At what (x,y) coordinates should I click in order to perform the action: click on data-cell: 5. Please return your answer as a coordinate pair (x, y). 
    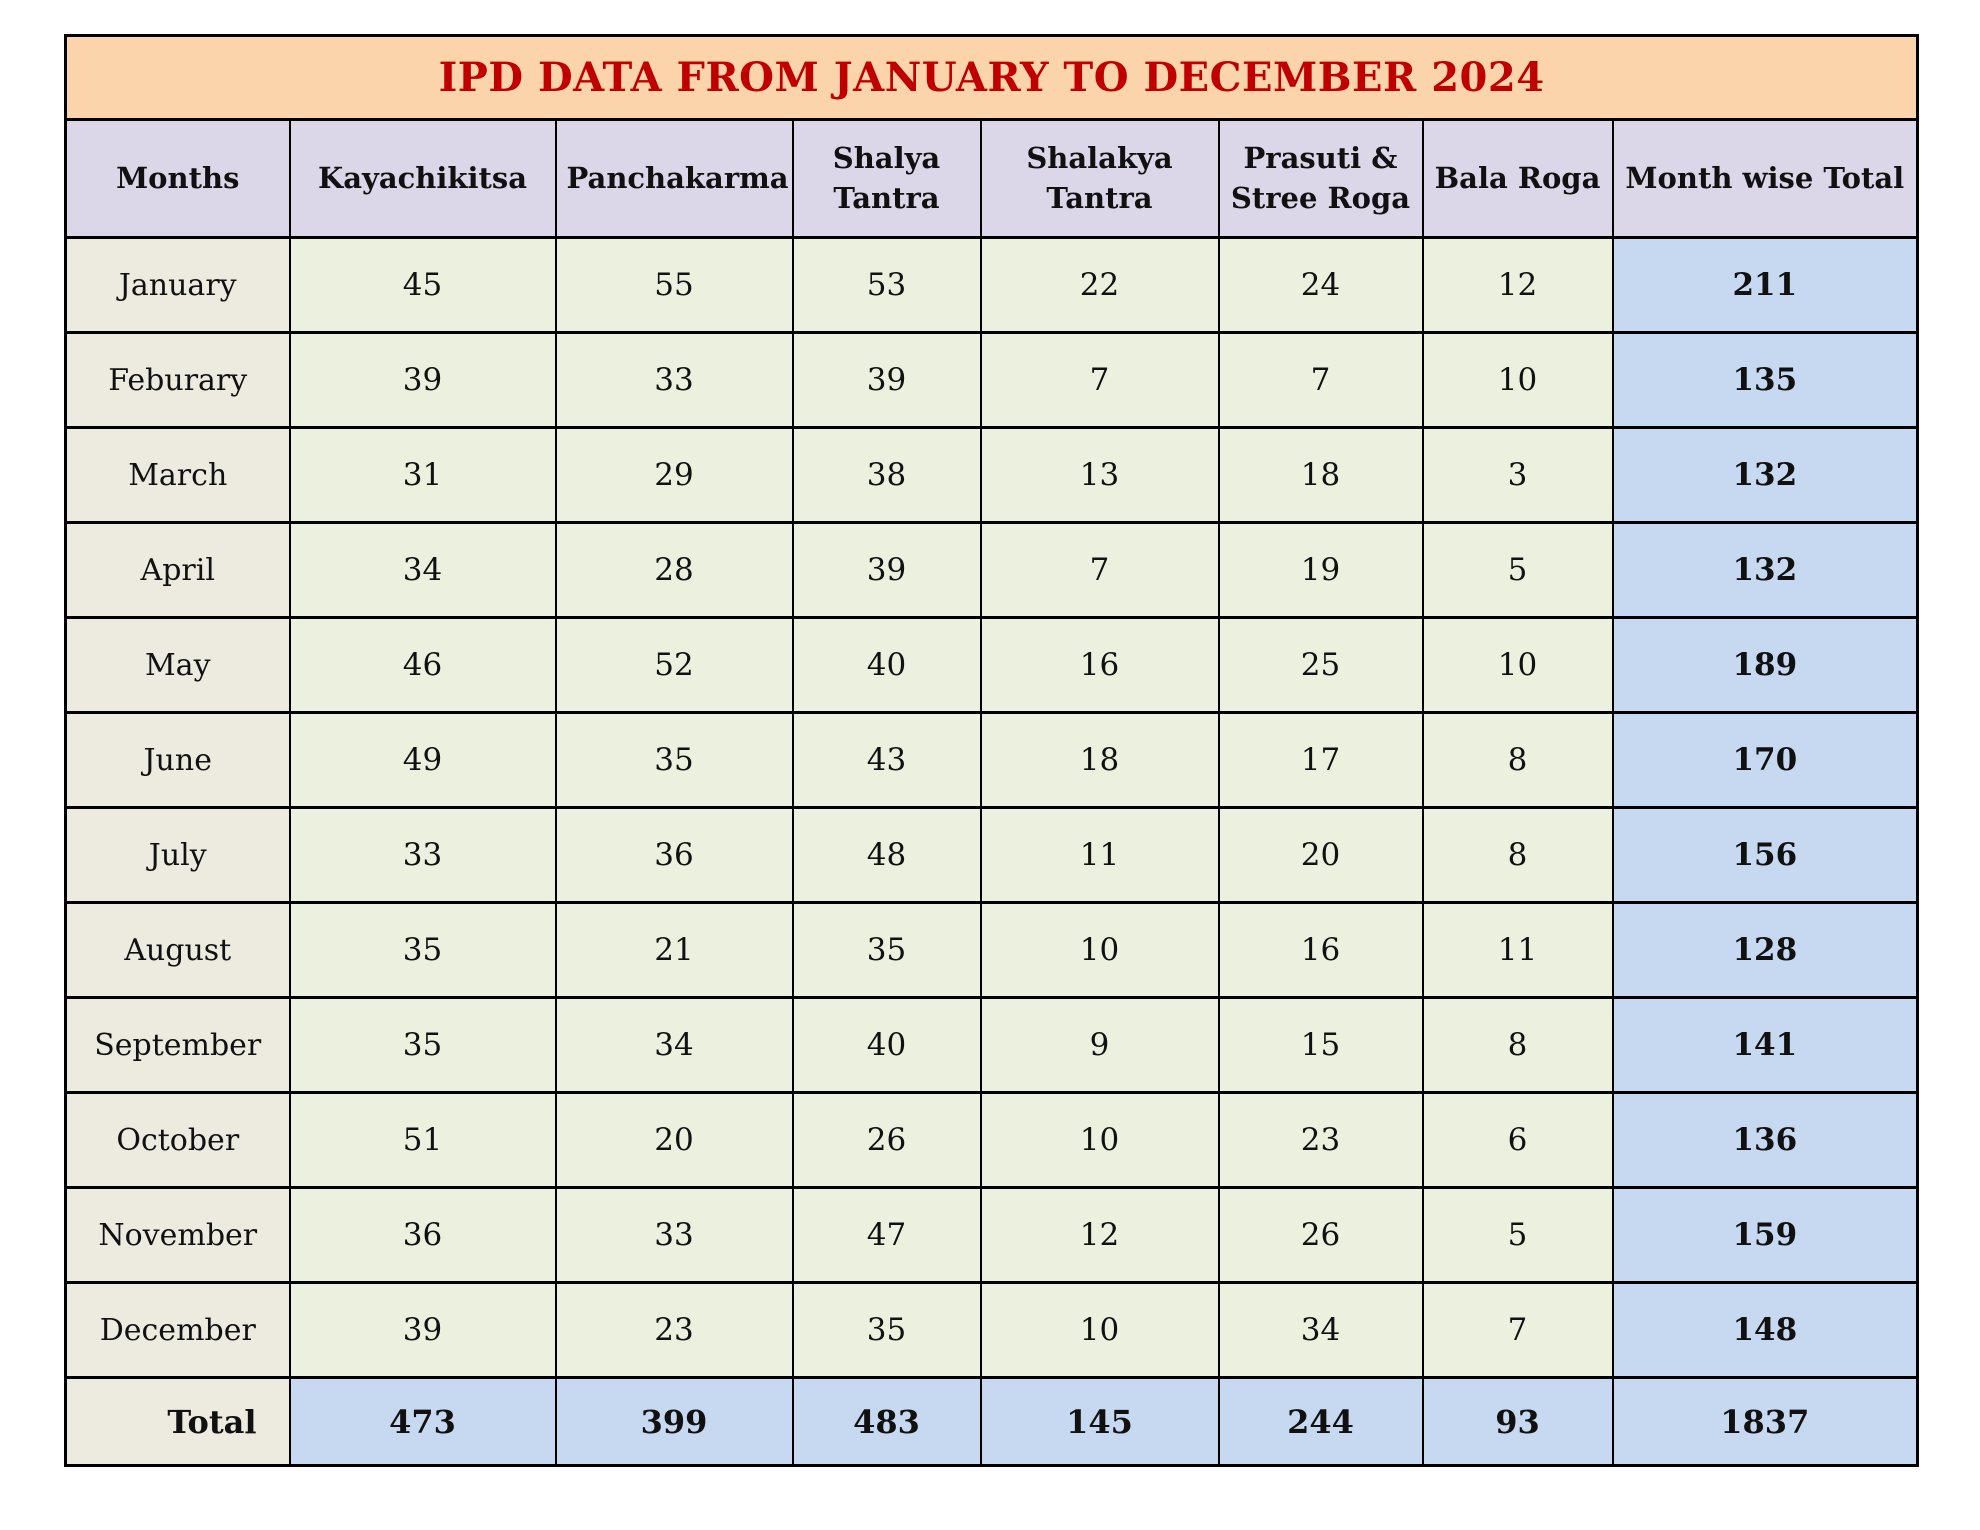
    Looking at the image, I should click on (1517, 1235).